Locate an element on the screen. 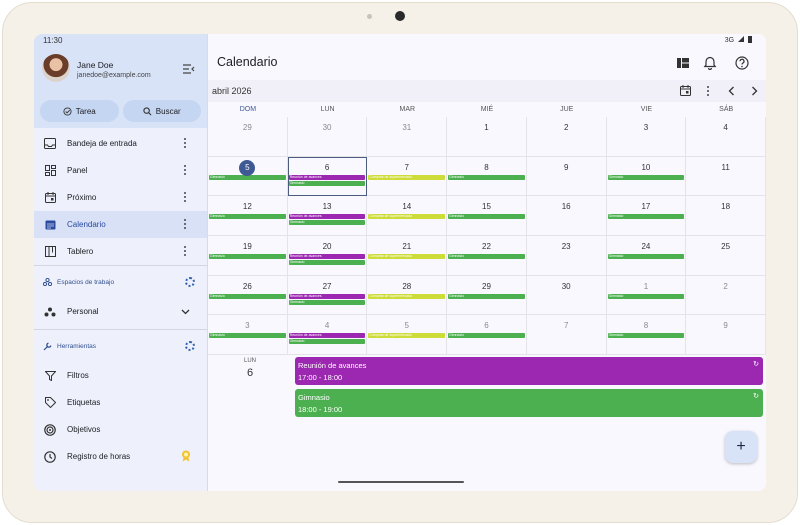 Image resolution: width=800 pixels, height=525 pixels. day-cell: 29 Gimnasio is located at coordinates (487, 295).